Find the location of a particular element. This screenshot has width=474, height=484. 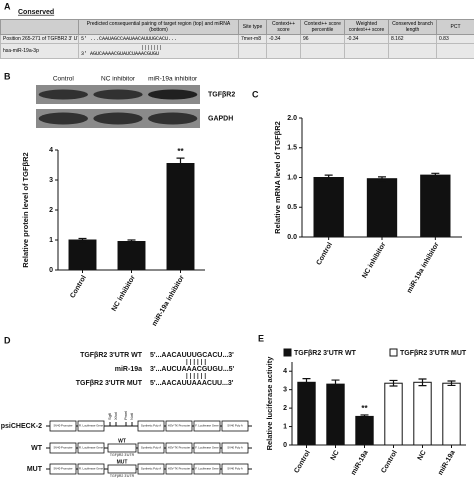

element-label: SV40 Promoter is located at coordinates (62, 448).